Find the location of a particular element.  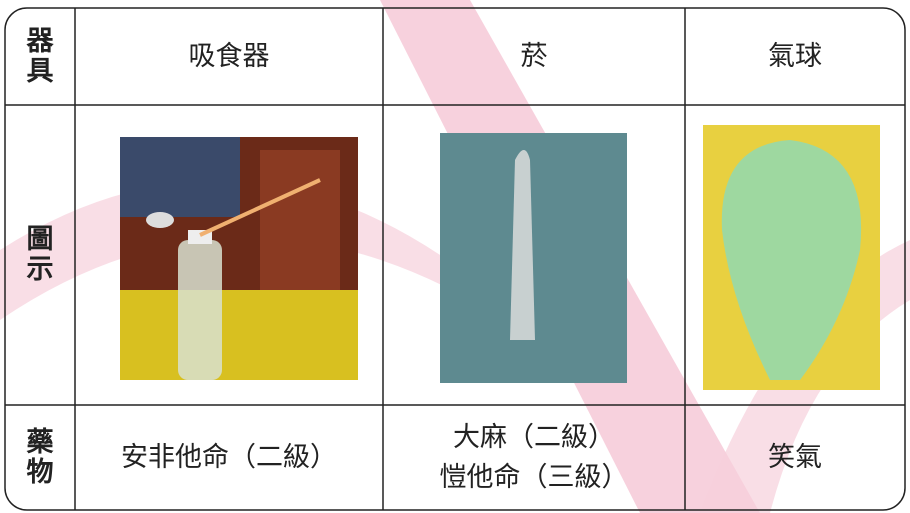

row-label: 器具 is located at coordinates (40, 56).